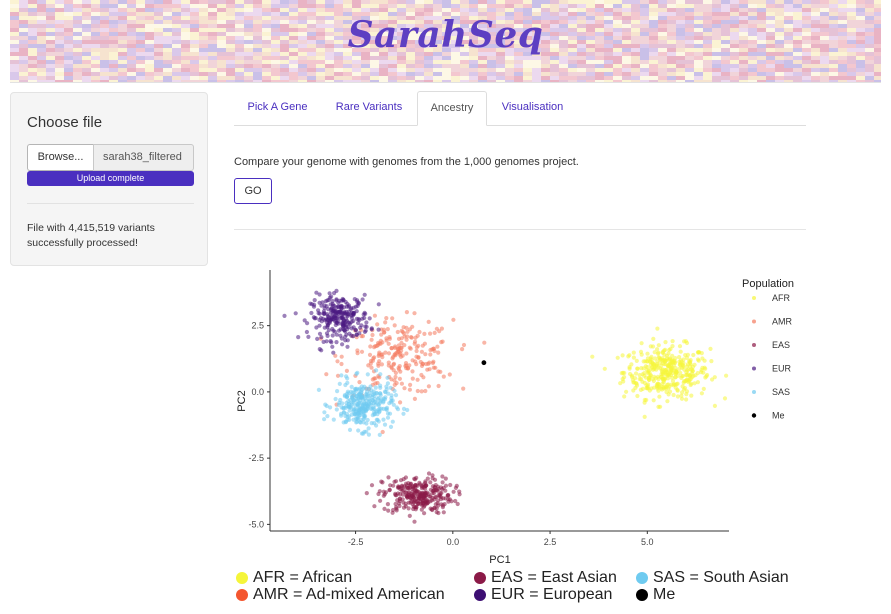 The height and width of the screenshot is (614, 891). Describe the element at coordinates (532, 107) in the screenshot. I see `tab-visualisation: Visualisation` at that location.